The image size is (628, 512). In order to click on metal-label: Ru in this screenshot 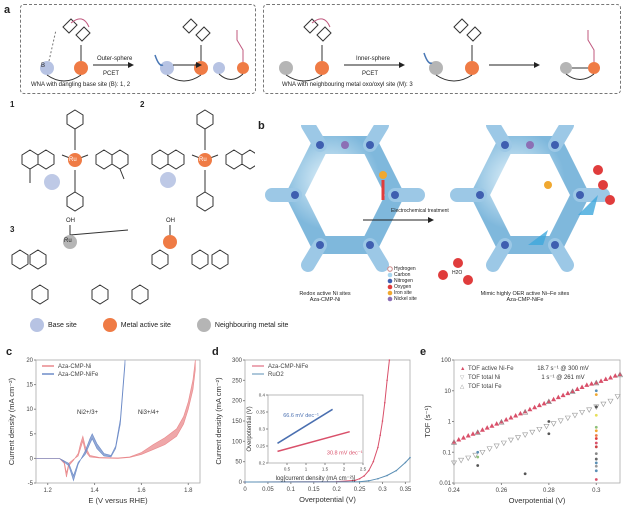, I will do `click(73, 160)`.